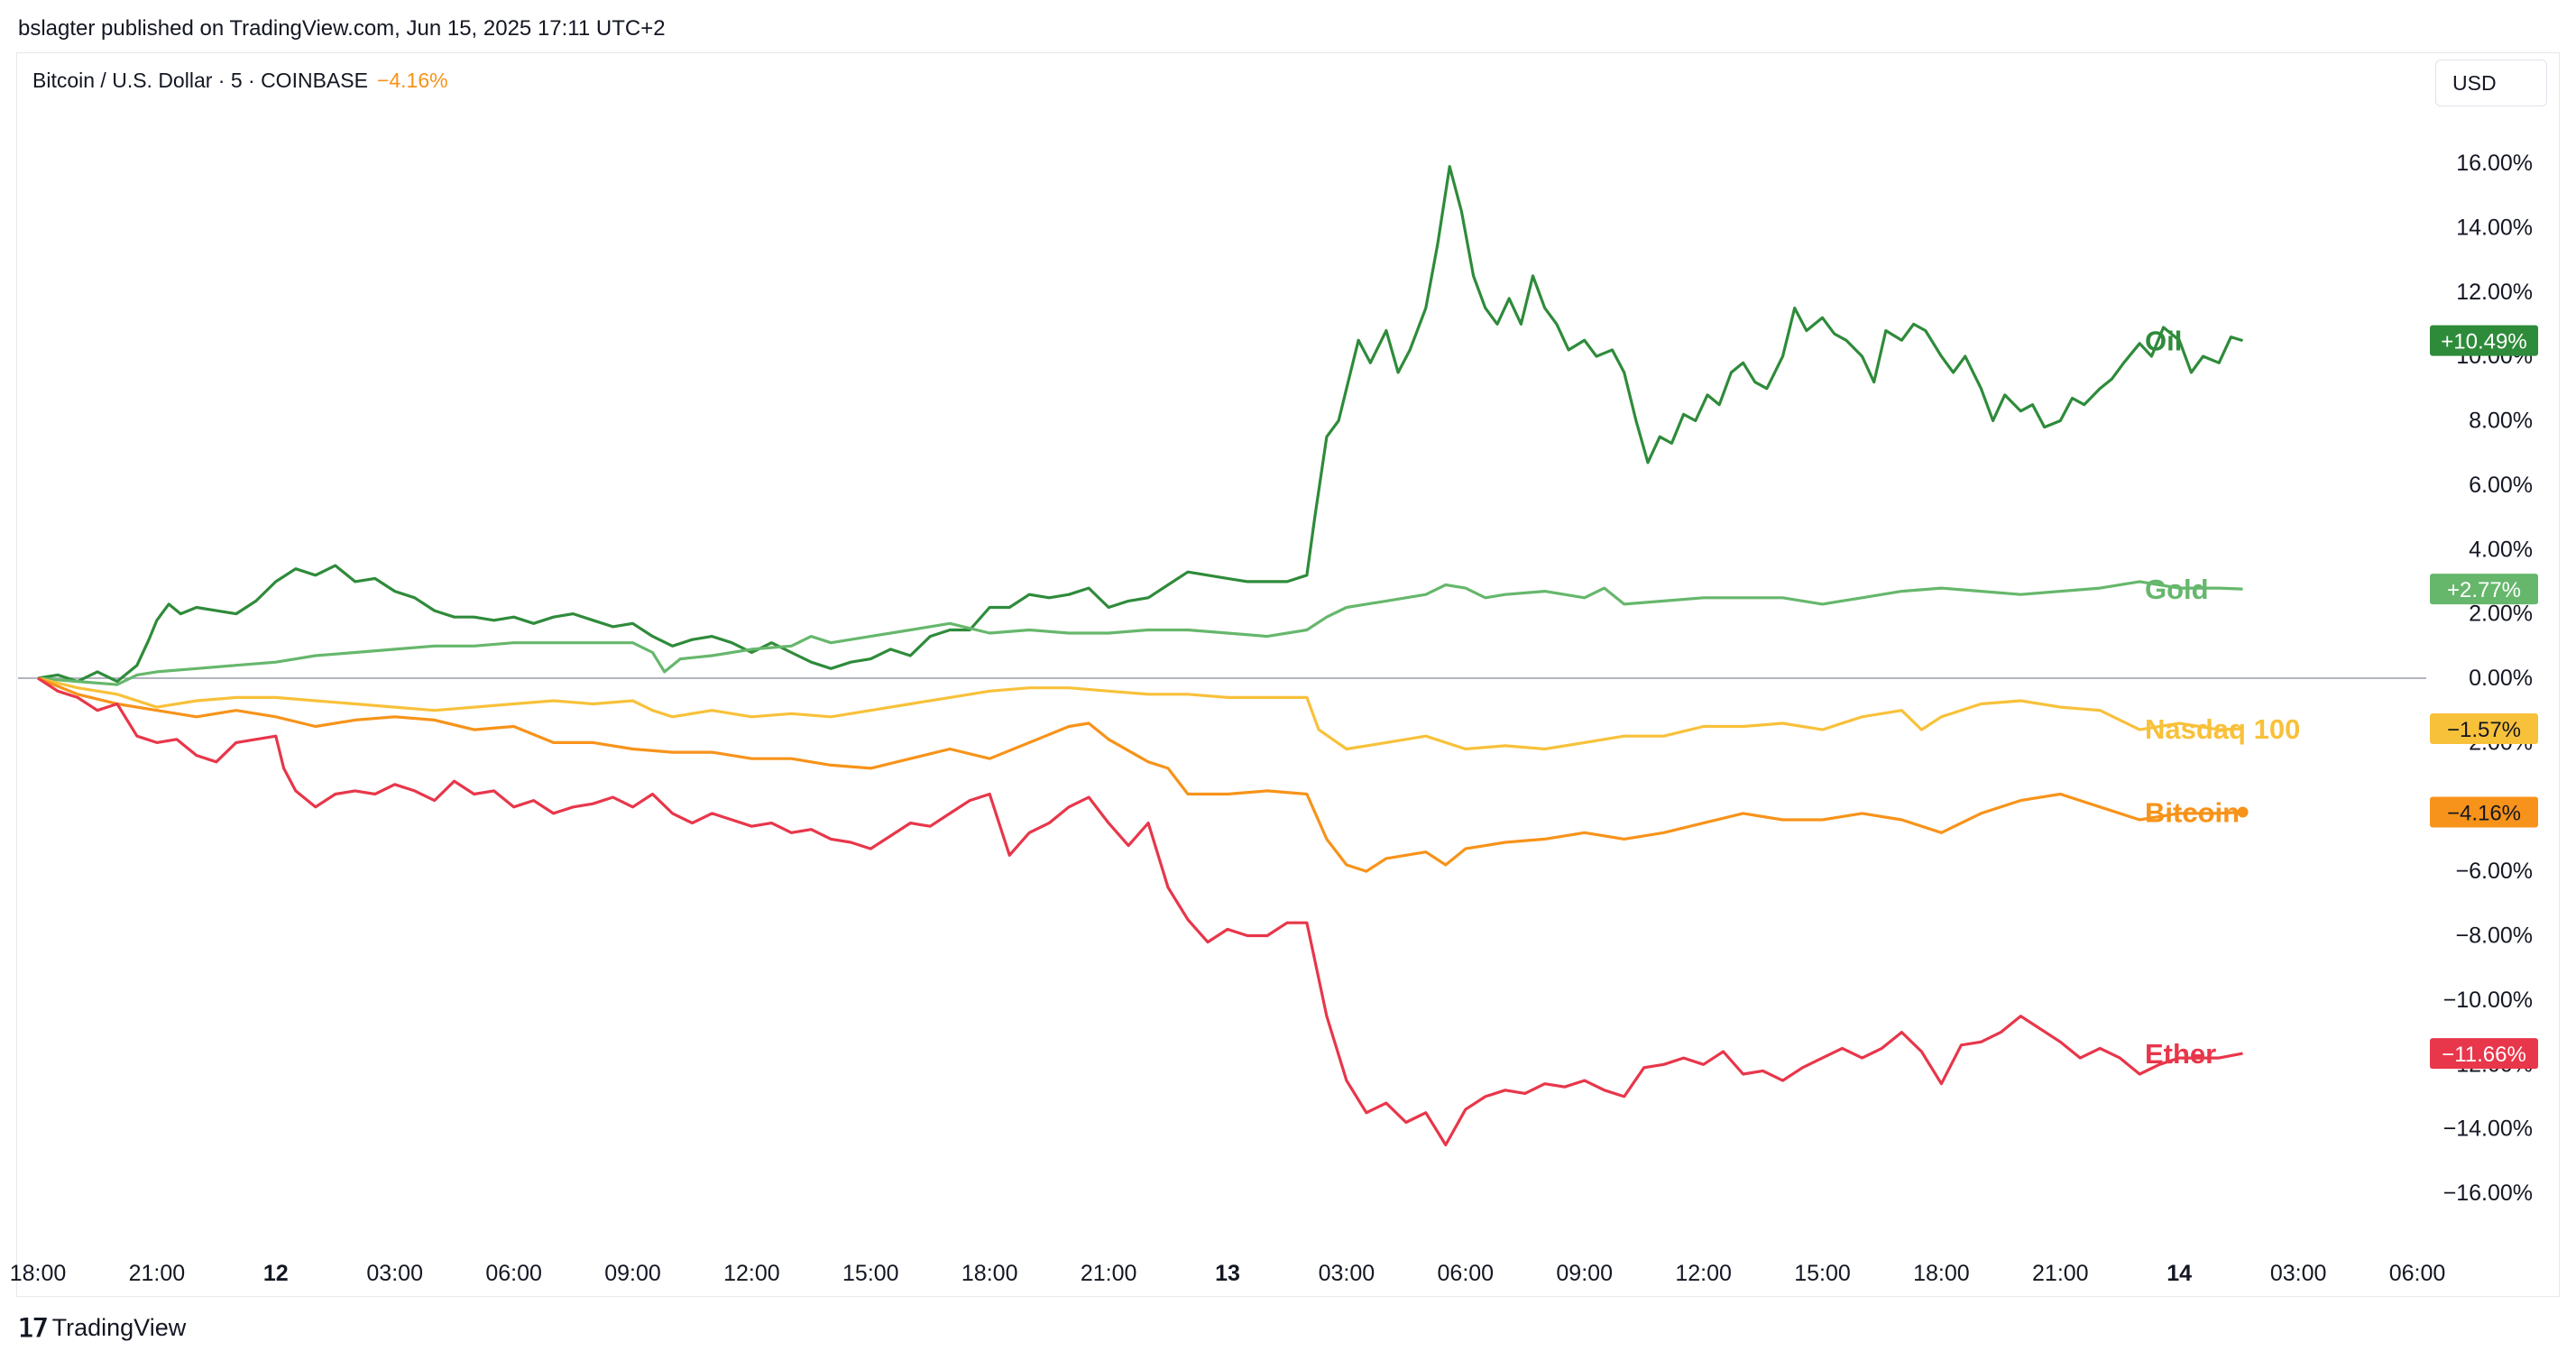 This screenshot has height=1360, width=2576. I want to click on symbol-change: −4.16%, so click(412, 80).